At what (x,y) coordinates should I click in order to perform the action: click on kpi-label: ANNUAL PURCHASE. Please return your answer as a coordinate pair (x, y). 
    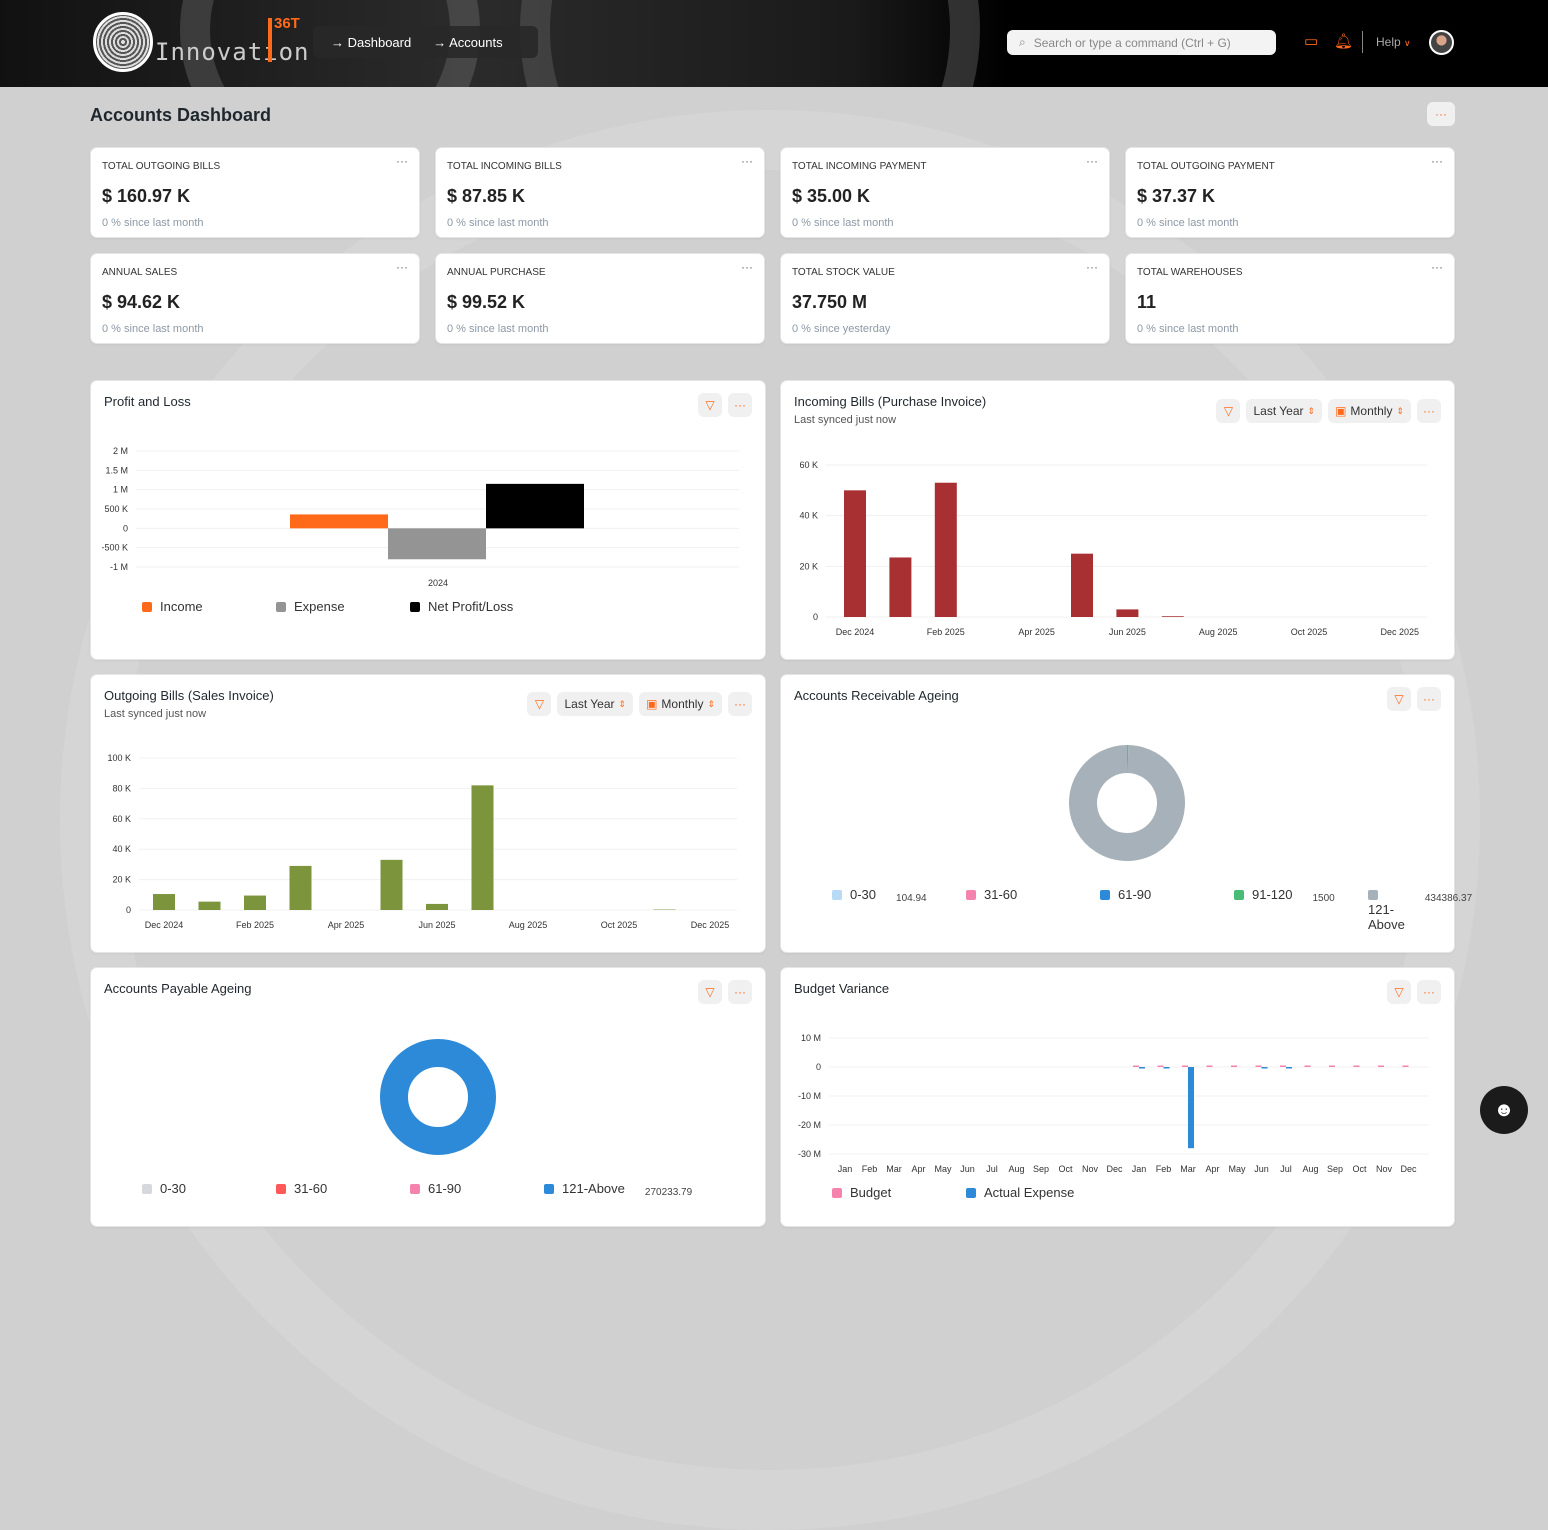
    Looking at the image, I should click on (496, 272).